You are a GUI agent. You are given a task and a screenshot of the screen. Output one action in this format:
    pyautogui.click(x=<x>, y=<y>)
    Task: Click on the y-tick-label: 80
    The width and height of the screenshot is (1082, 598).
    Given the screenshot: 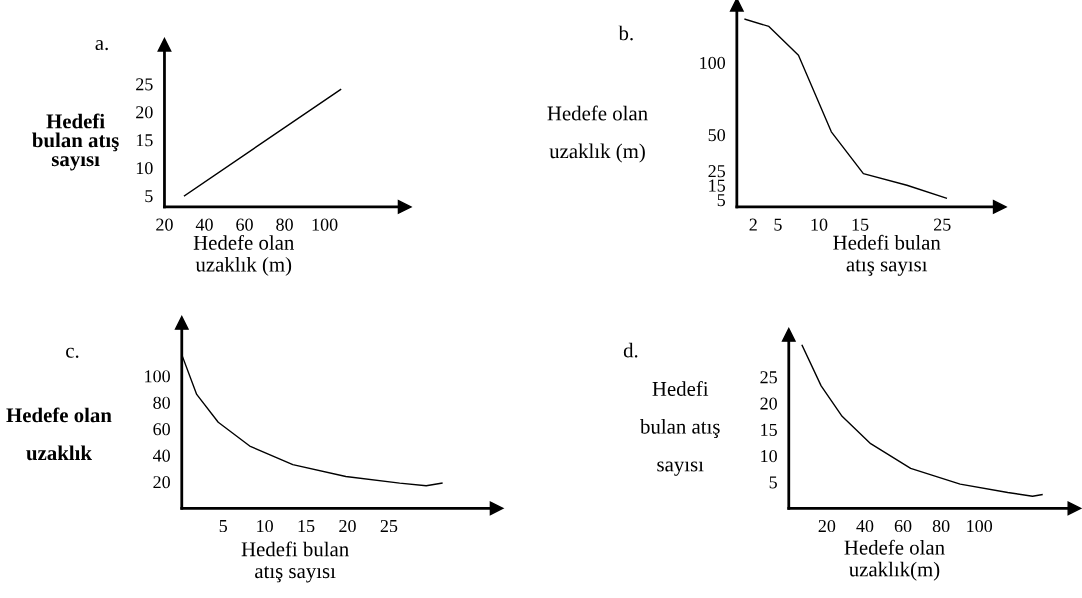 What is the action you would take?
    pyautogui.click(x=161, y=402)
    